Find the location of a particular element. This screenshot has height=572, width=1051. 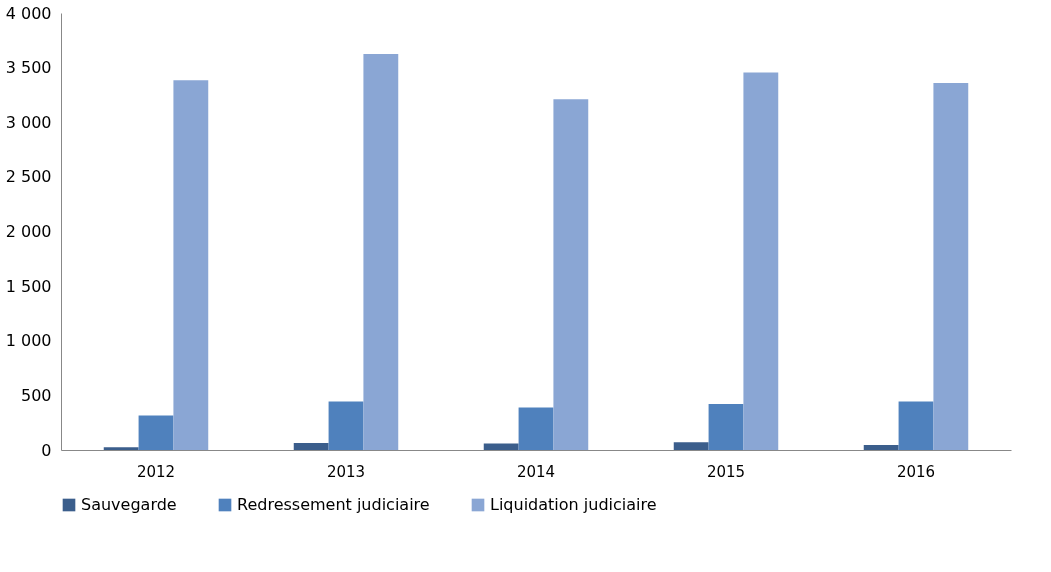

y-tick-label: 1 500 is located at coordinates (28, 286).